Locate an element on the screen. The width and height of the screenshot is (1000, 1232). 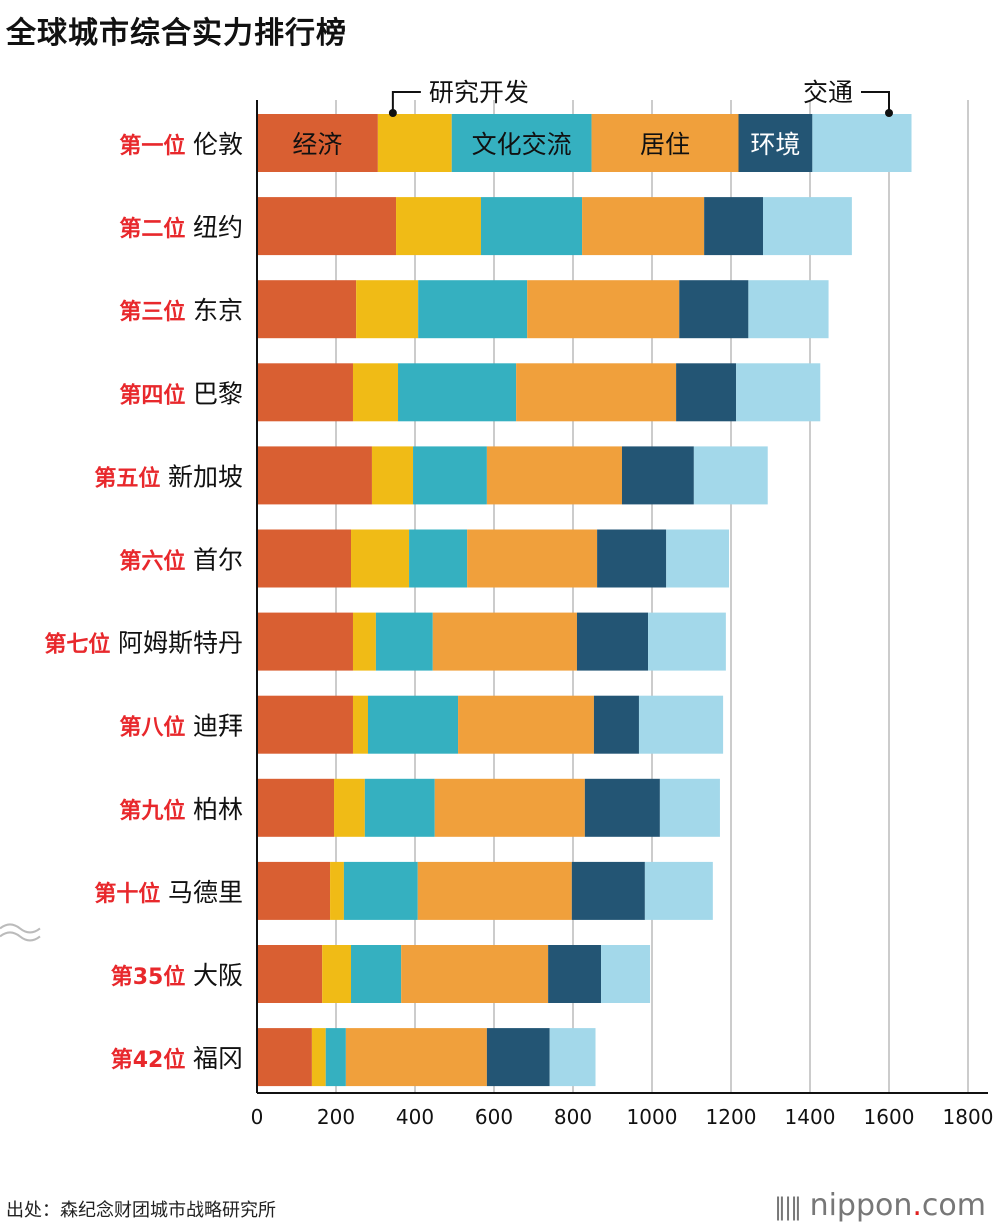
row-label: 第二位 纽约 is located at coordinates (181, 227).